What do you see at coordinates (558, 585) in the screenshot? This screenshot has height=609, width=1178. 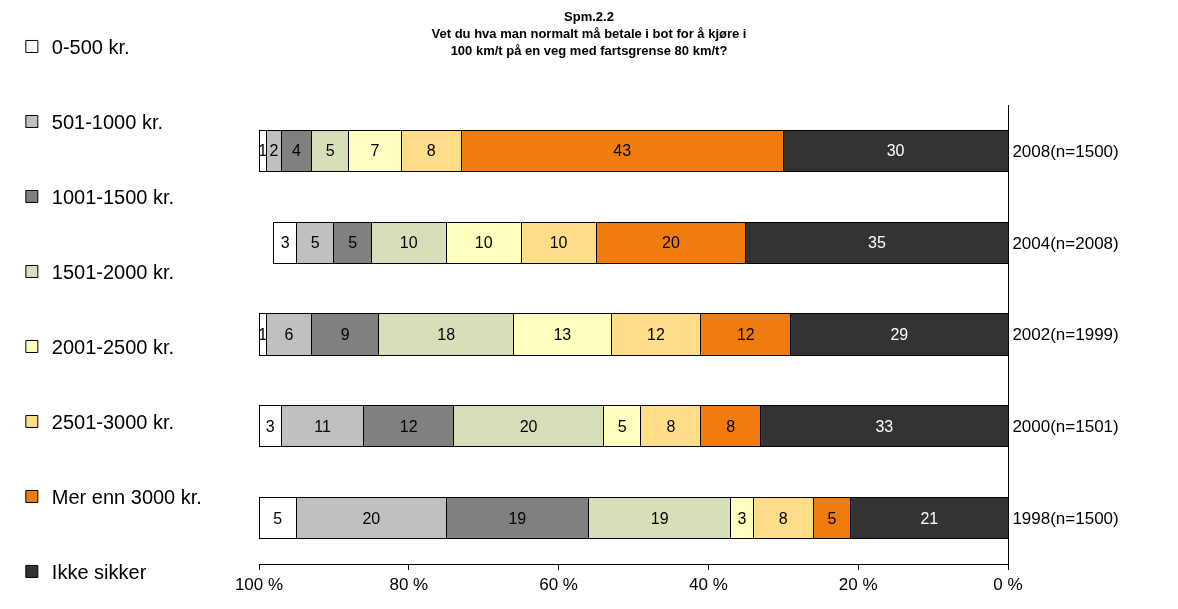 I see `x-tick-label: 60 %` at bounding box center [558, 585].